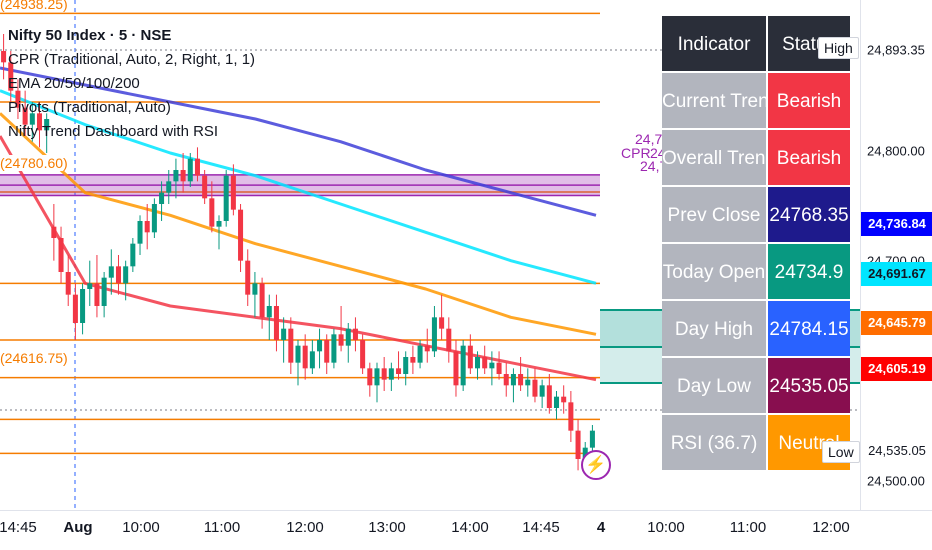 Image resolution: width=932 pixels, height=550 pixels. Describe the element at coordinates (34, 6) in the screenshot. I see `pivot-label-r3: (24938.25)` at that location.